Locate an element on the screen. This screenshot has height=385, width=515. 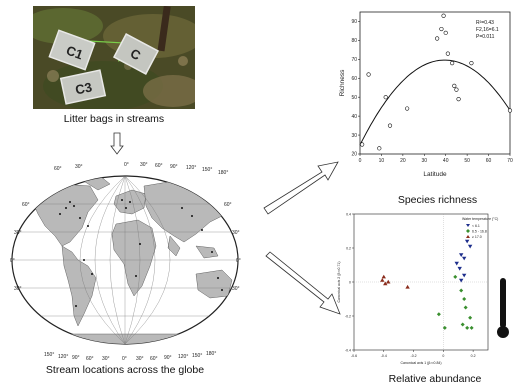
arrow-to-richness-icon is located at coordinates (301, 188).